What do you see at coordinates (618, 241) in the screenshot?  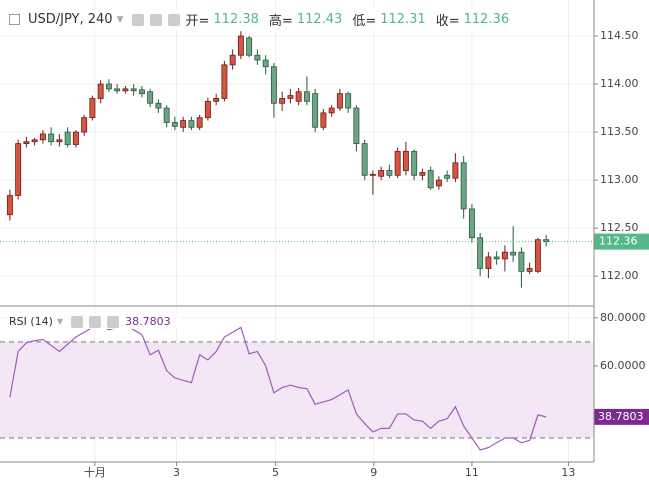 I see `last-price-label: 112.36` at bounding box center [618, 241].